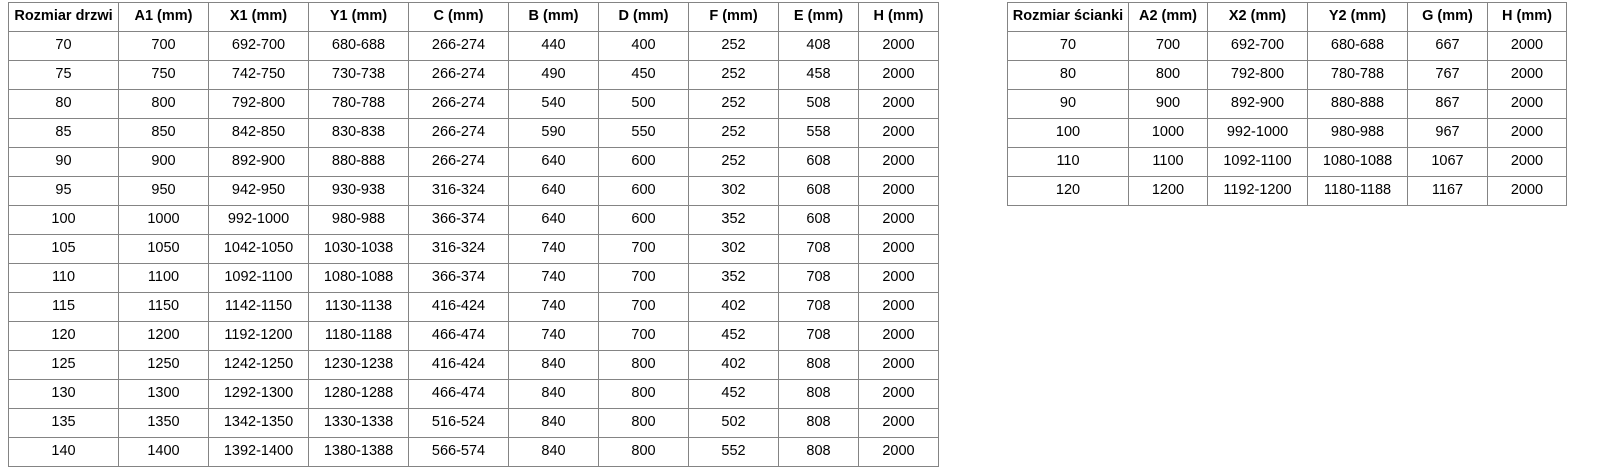  Describe the element at coordinates (163, 394) in the screenshot. I see `door-table-cell: 1300` at that location.